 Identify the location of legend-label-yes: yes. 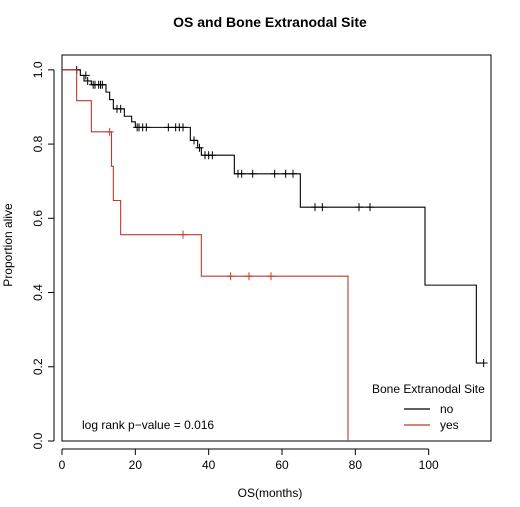
(449, 425).